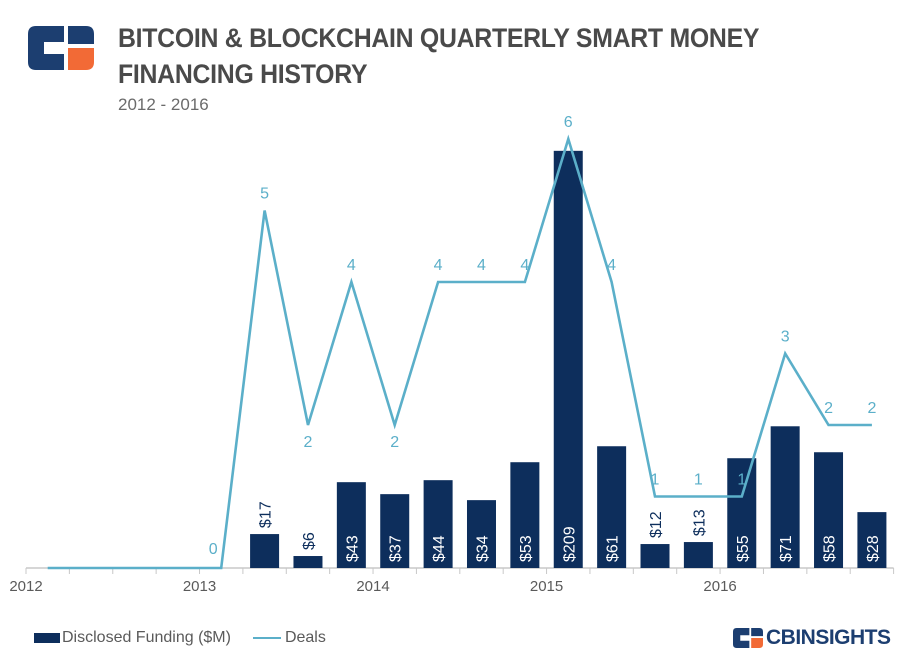 The image size is (909, 660). I want to click on legend-label-funding: Disclosed Funding ($M), so click(146, 637).